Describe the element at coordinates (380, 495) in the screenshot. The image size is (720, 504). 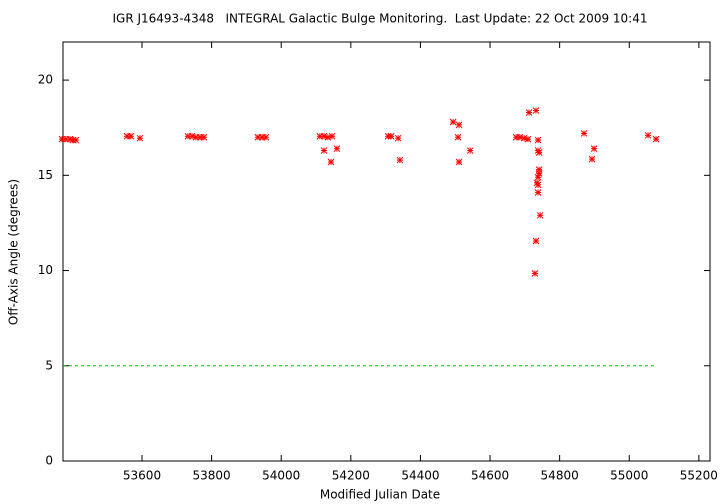
I see `x-axis-label: Modified Julian Date` at that location.